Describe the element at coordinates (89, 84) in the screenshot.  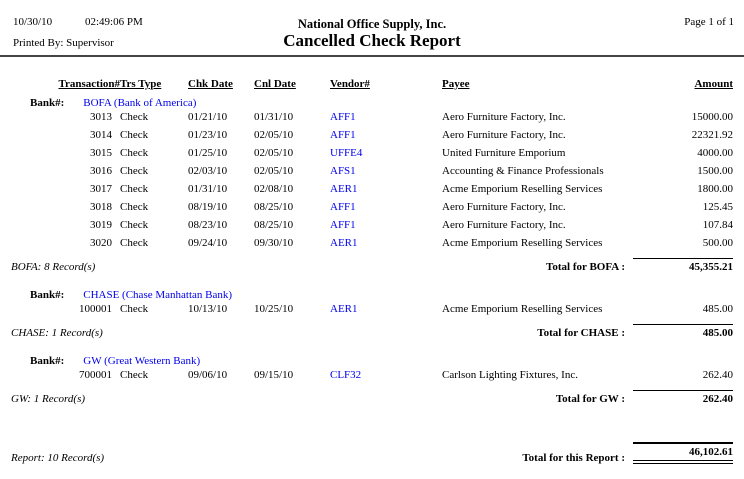
I see `col-transaction: Transaction#` at that location.